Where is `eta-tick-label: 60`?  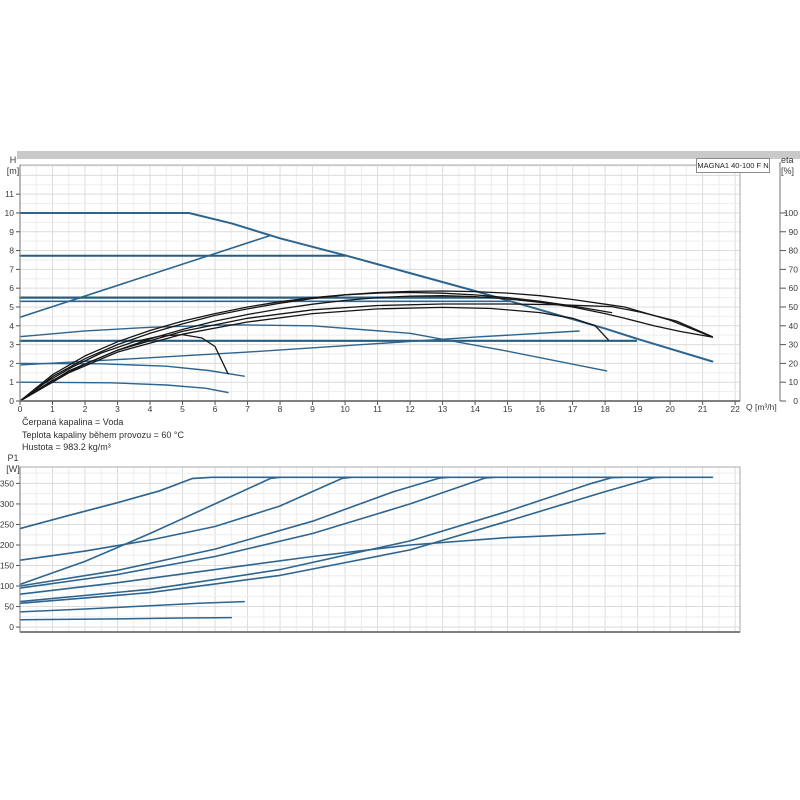 eta-tick-label: 60 is located at coordinates (794, 288).